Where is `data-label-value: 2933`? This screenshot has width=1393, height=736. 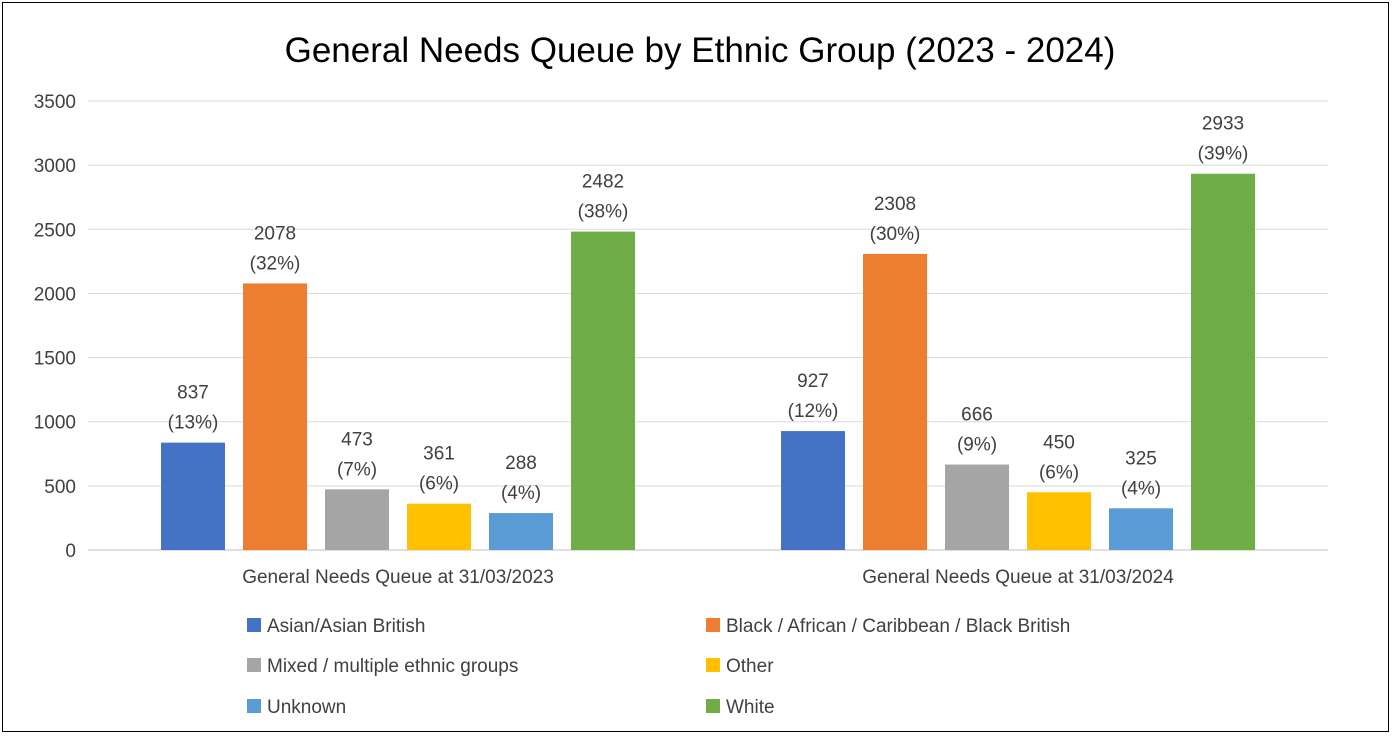 data-label-value: 2933 is located at coordinates (1223, 124).